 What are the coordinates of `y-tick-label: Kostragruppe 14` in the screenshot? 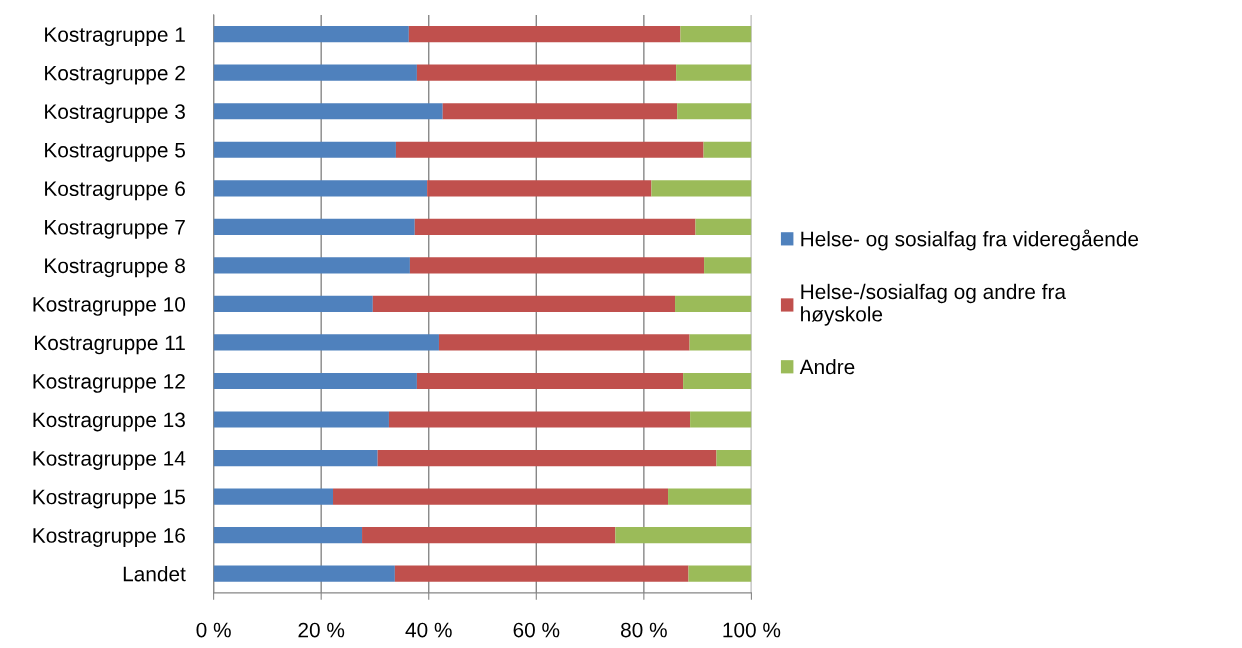 It's located at (109, 460).